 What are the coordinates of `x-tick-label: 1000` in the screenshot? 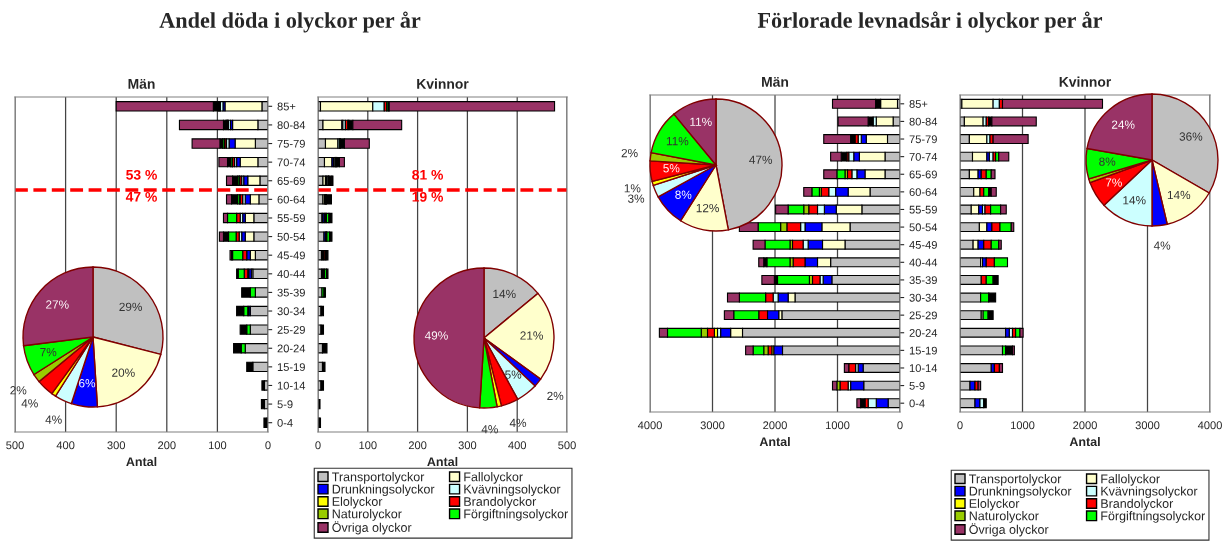 It's located at (837, 425).